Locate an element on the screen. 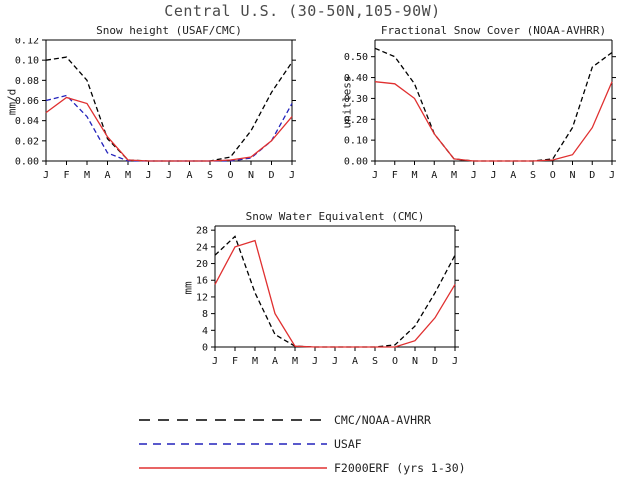 The height and width of the screenshot is (489, 617). legend-label: CMC/NOAA-AVHRR is located at coordinates (382, 420).